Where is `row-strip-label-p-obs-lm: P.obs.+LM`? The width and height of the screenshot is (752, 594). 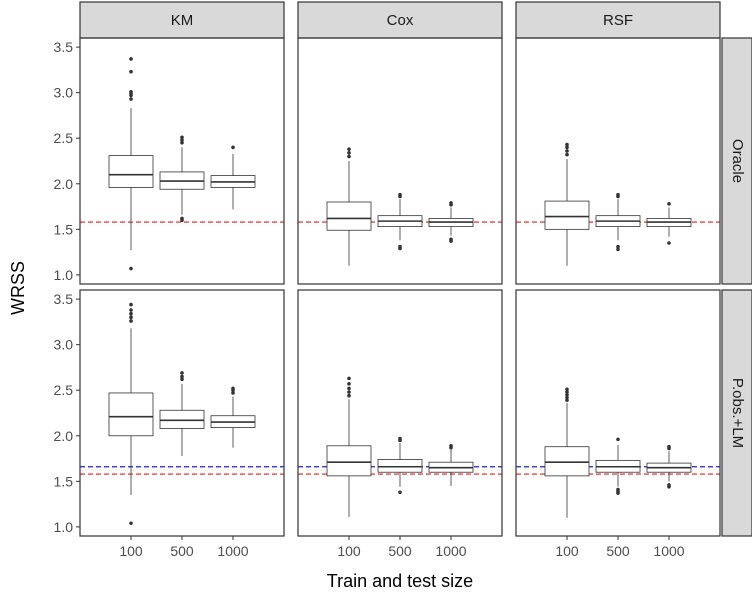 row-strip-label-p-obs-lm: P.obs.+LM is located at coordinates (737, 413).